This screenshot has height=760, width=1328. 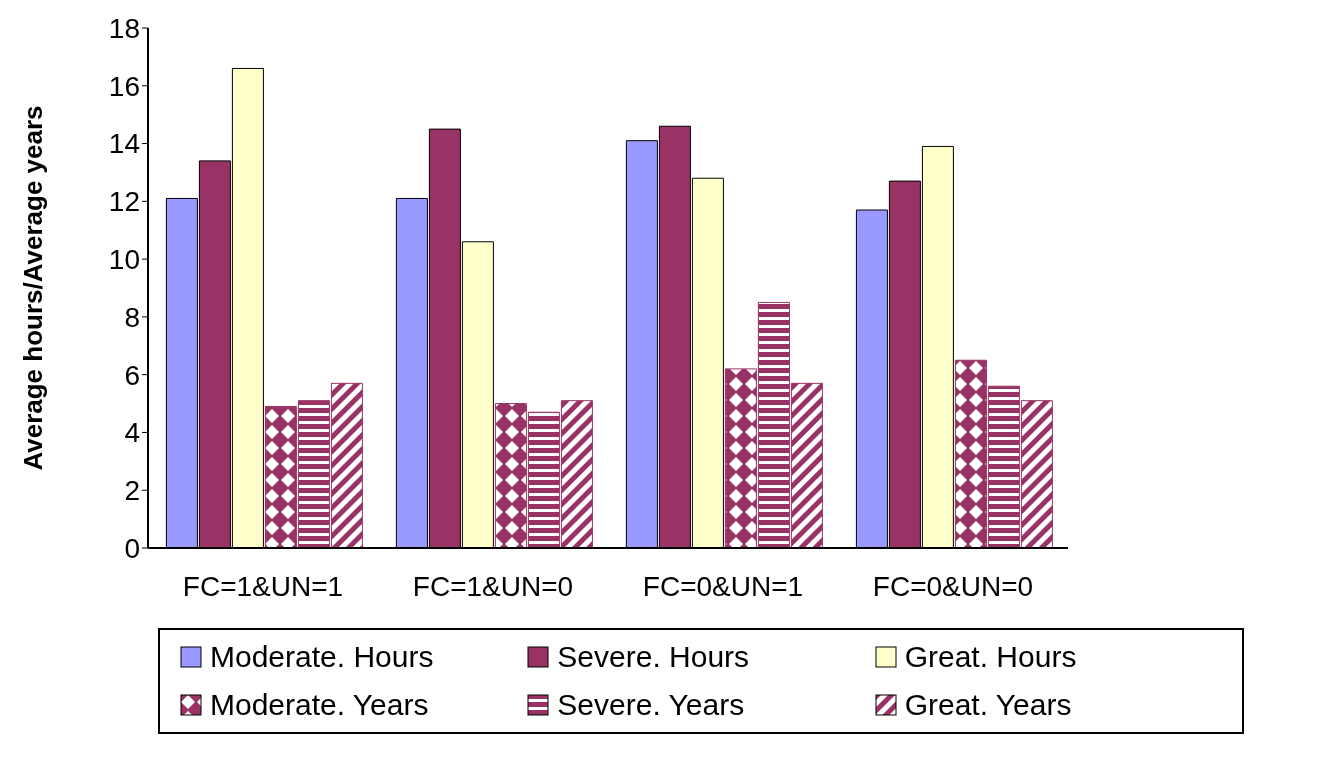 I want to click on y-tick-label: 4, so click(x=132, y=433).